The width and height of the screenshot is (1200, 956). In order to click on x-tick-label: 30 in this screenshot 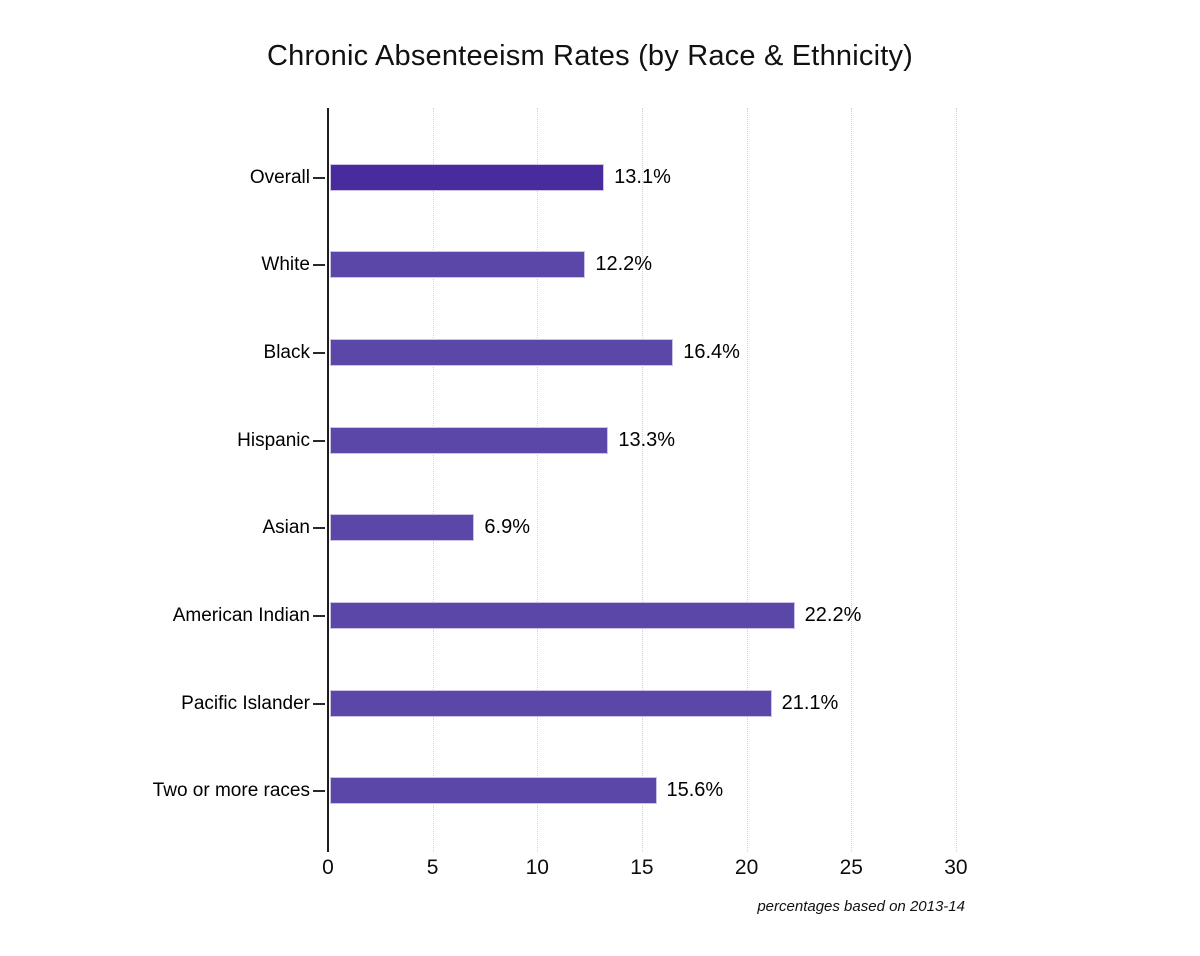, I will do `click(956, 867)`.